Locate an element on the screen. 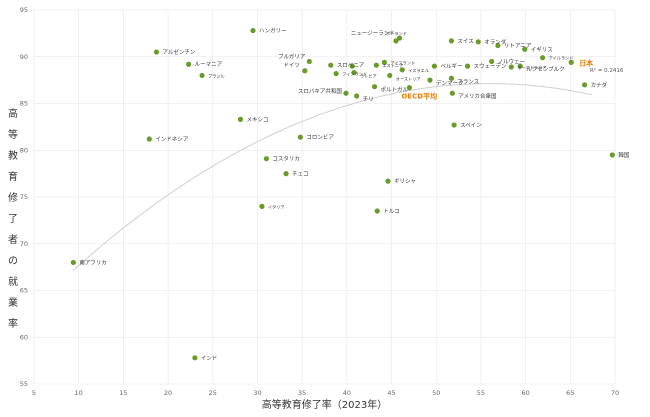  point-label: ルーマニア is located at coordinates (209, 64).